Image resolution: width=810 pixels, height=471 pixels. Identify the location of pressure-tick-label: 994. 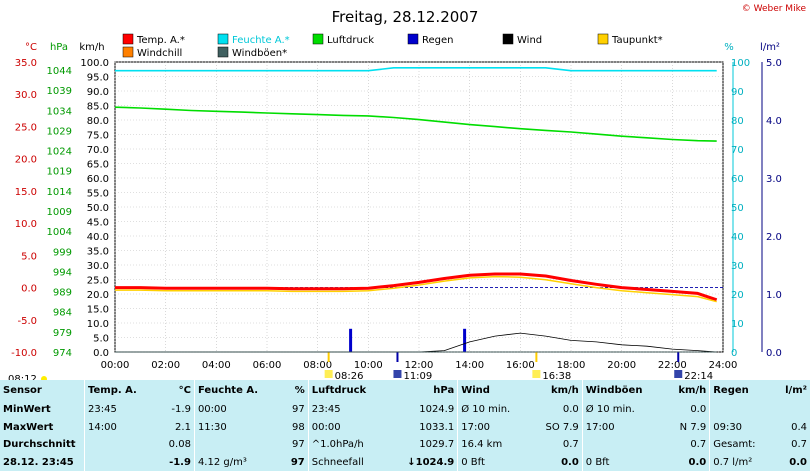
(62, 272).